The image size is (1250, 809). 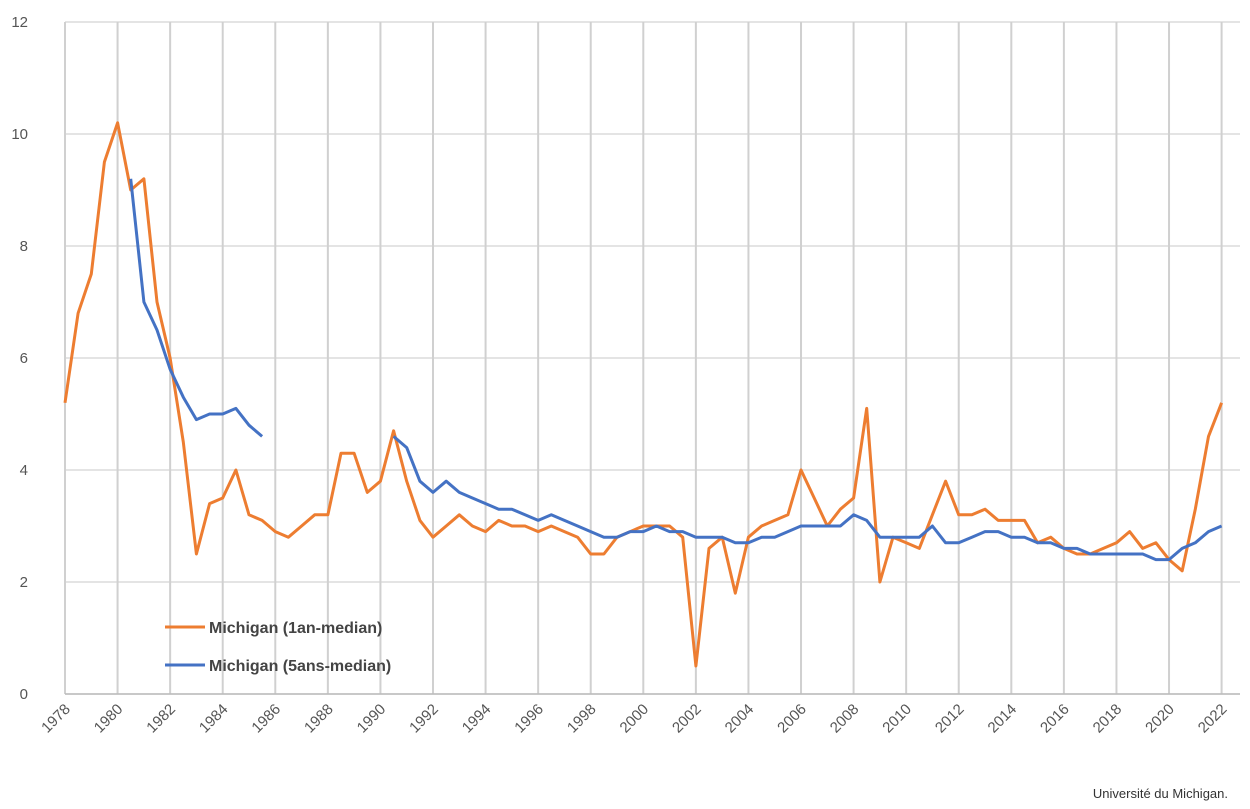 I want to click on x-tick-label: 2008, so click(x=845, y=719).